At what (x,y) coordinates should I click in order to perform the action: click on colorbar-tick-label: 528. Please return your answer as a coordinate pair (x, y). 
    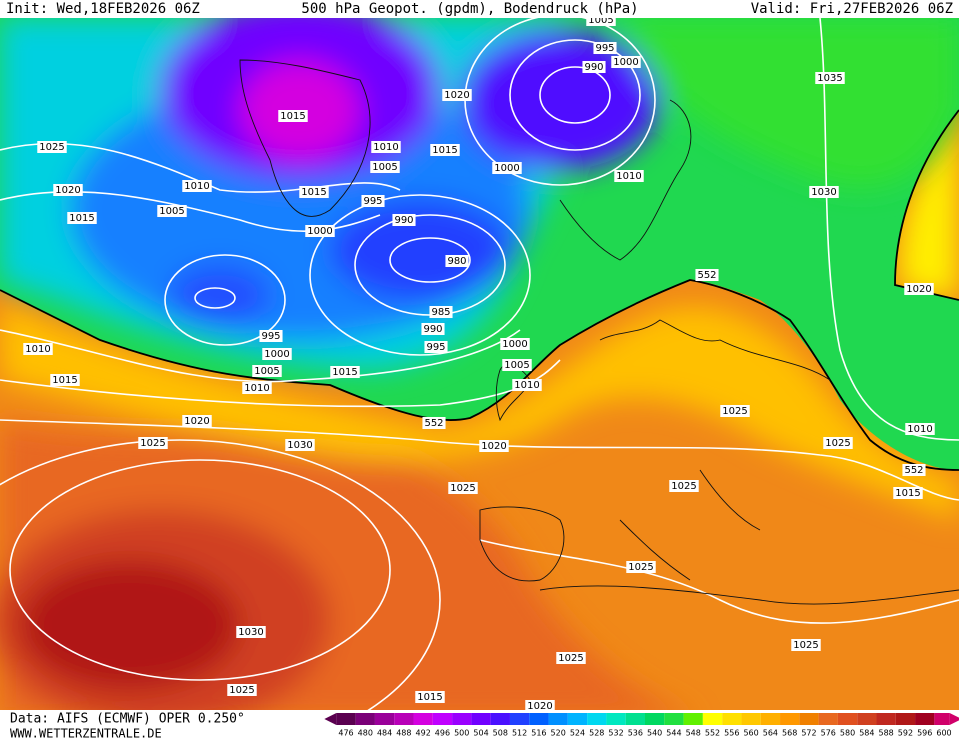
    Looking at the image, I should click on (596, 733).